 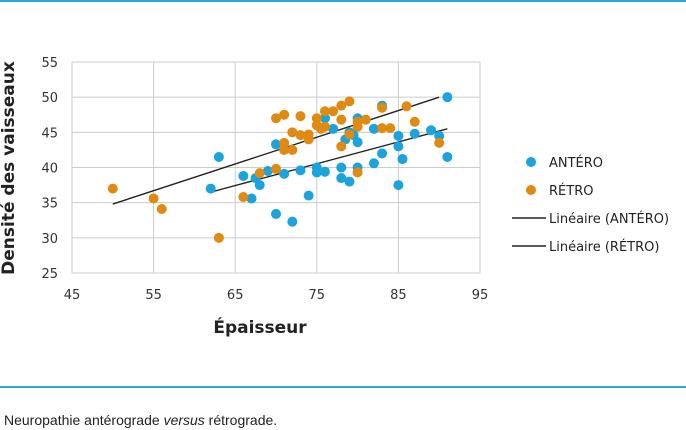 I want to click on trendlines, so click(x=280, y=150).